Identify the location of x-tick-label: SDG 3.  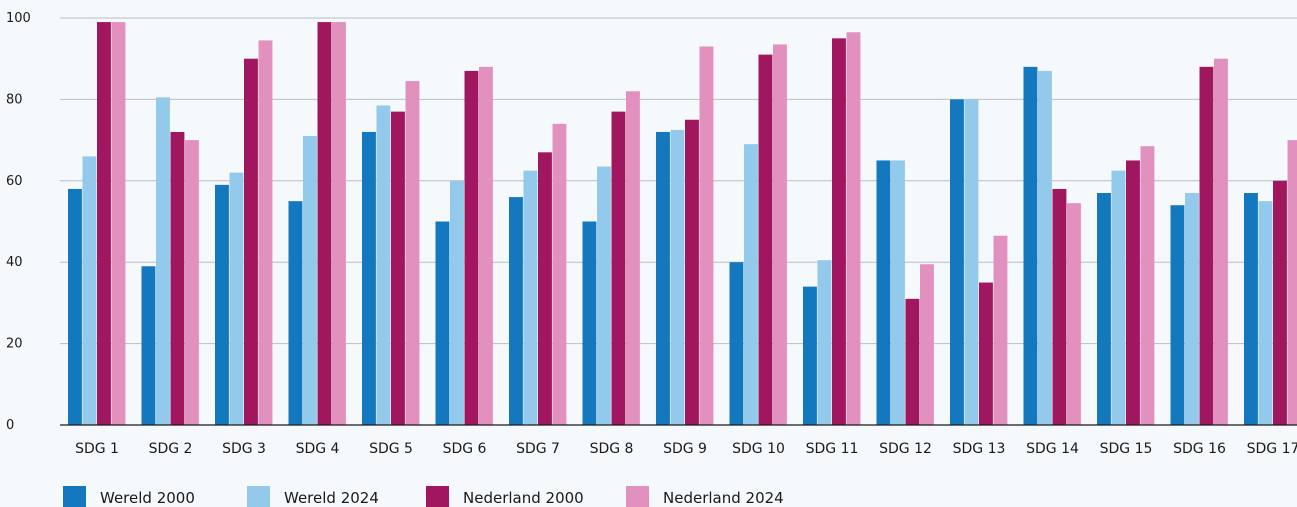
(244, 449).